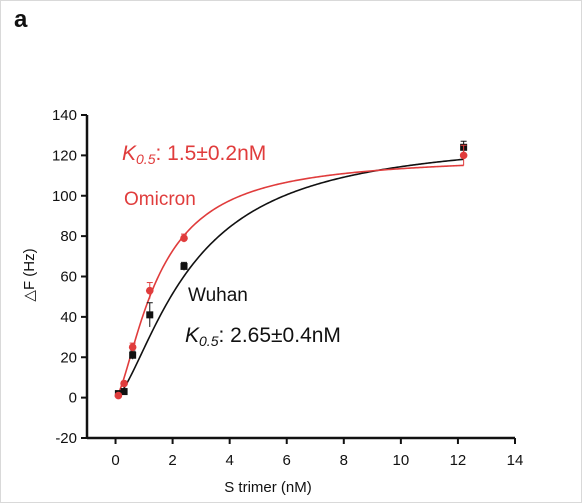 The image size is (582, 503). I want to click on x-tick-label: 8, so click(344, 460).